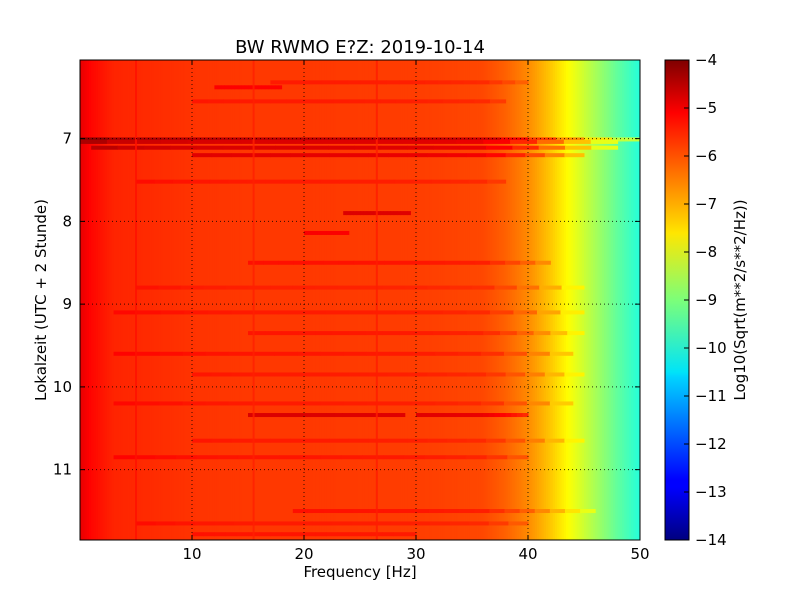 Image resolution: width=800 pixels, height=600 pixels. What do you see at coordinates (67, 139) in the screenshot?
I see `y-tick-label: 7` at bounding box center [67, 139].